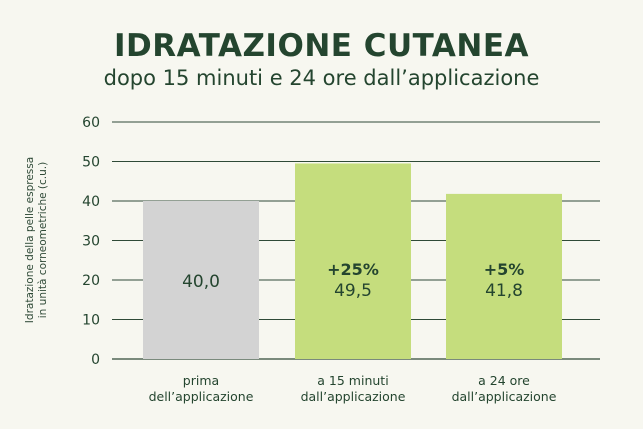 This screenshot has height=429, width=643. Describe the element at coordinates (353, 269) in the screenshot. I see `bar-change-label: +25%` at that location.